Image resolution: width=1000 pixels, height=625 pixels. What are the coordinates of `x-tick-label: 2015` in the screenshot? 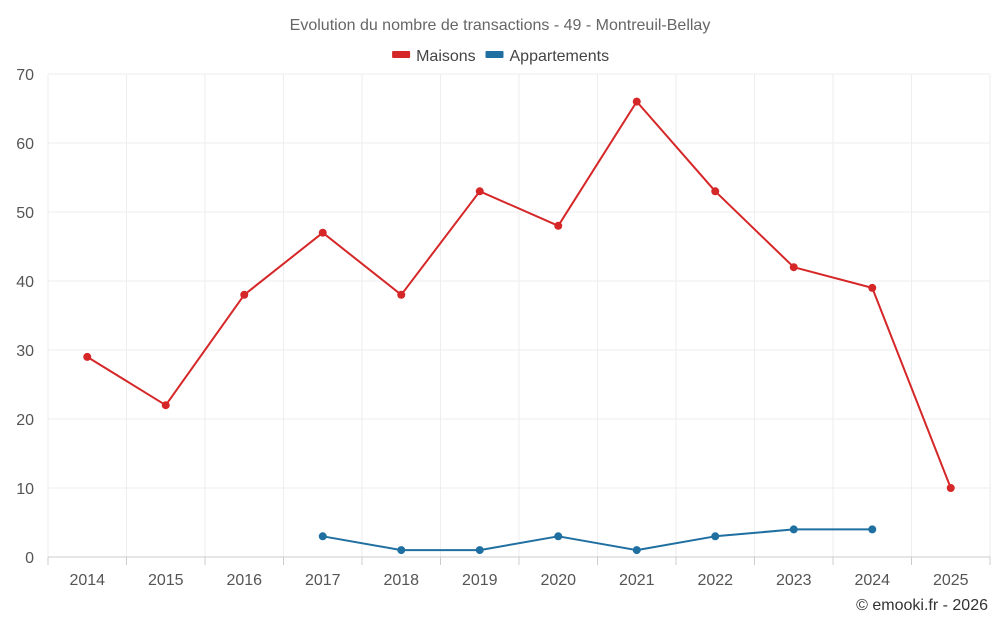 It's located at (166, 580).